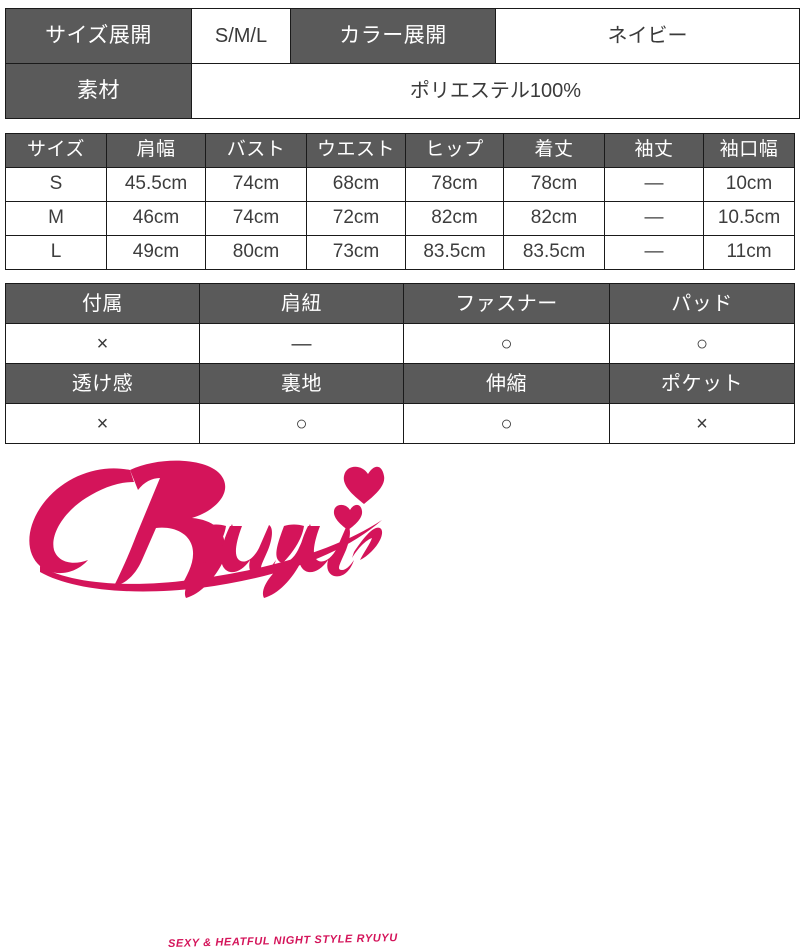  What do you see at coordinates (98, 36) in the screenshot?
I see `size-range-label: サイズ展開` at bounding box center [98, 36].